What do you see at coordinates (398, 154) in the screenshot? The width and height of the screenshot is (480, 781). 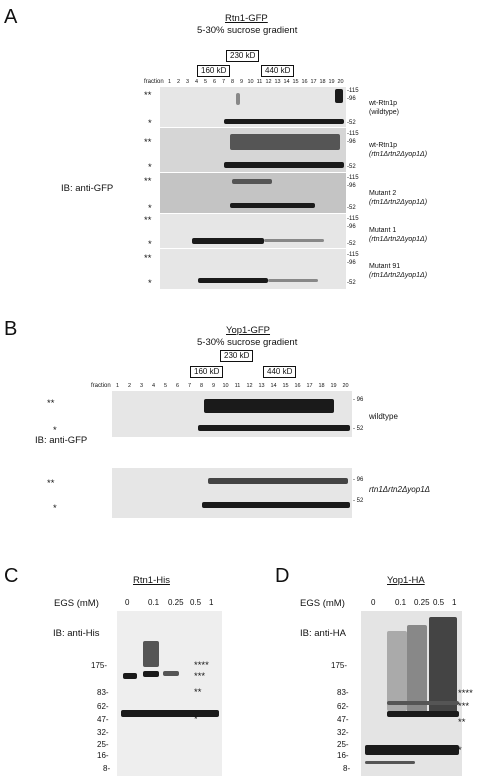 I see `panel-a-row2-label2: (rtn1Δrtn2Δyop1Δ)` at bounding box center [398, 154].